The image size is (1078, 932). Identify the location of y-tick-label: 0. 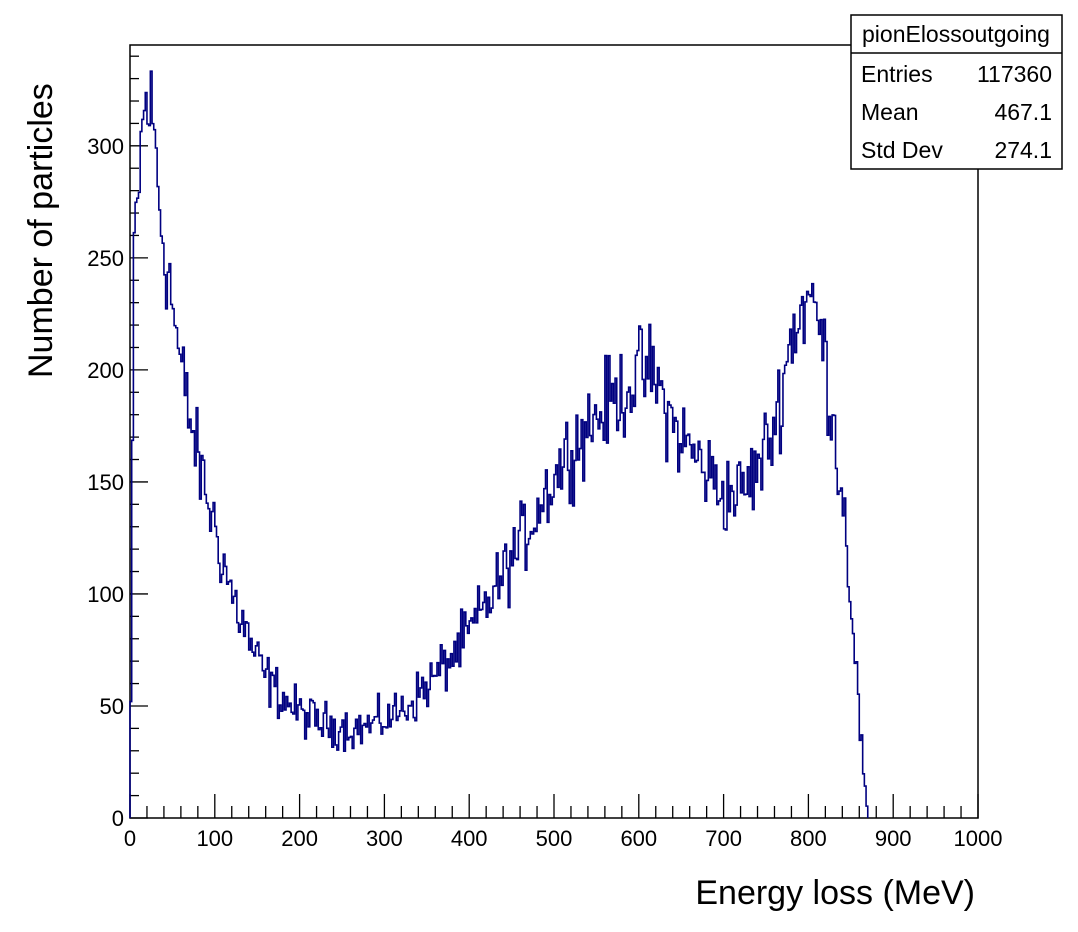
(118, 818).